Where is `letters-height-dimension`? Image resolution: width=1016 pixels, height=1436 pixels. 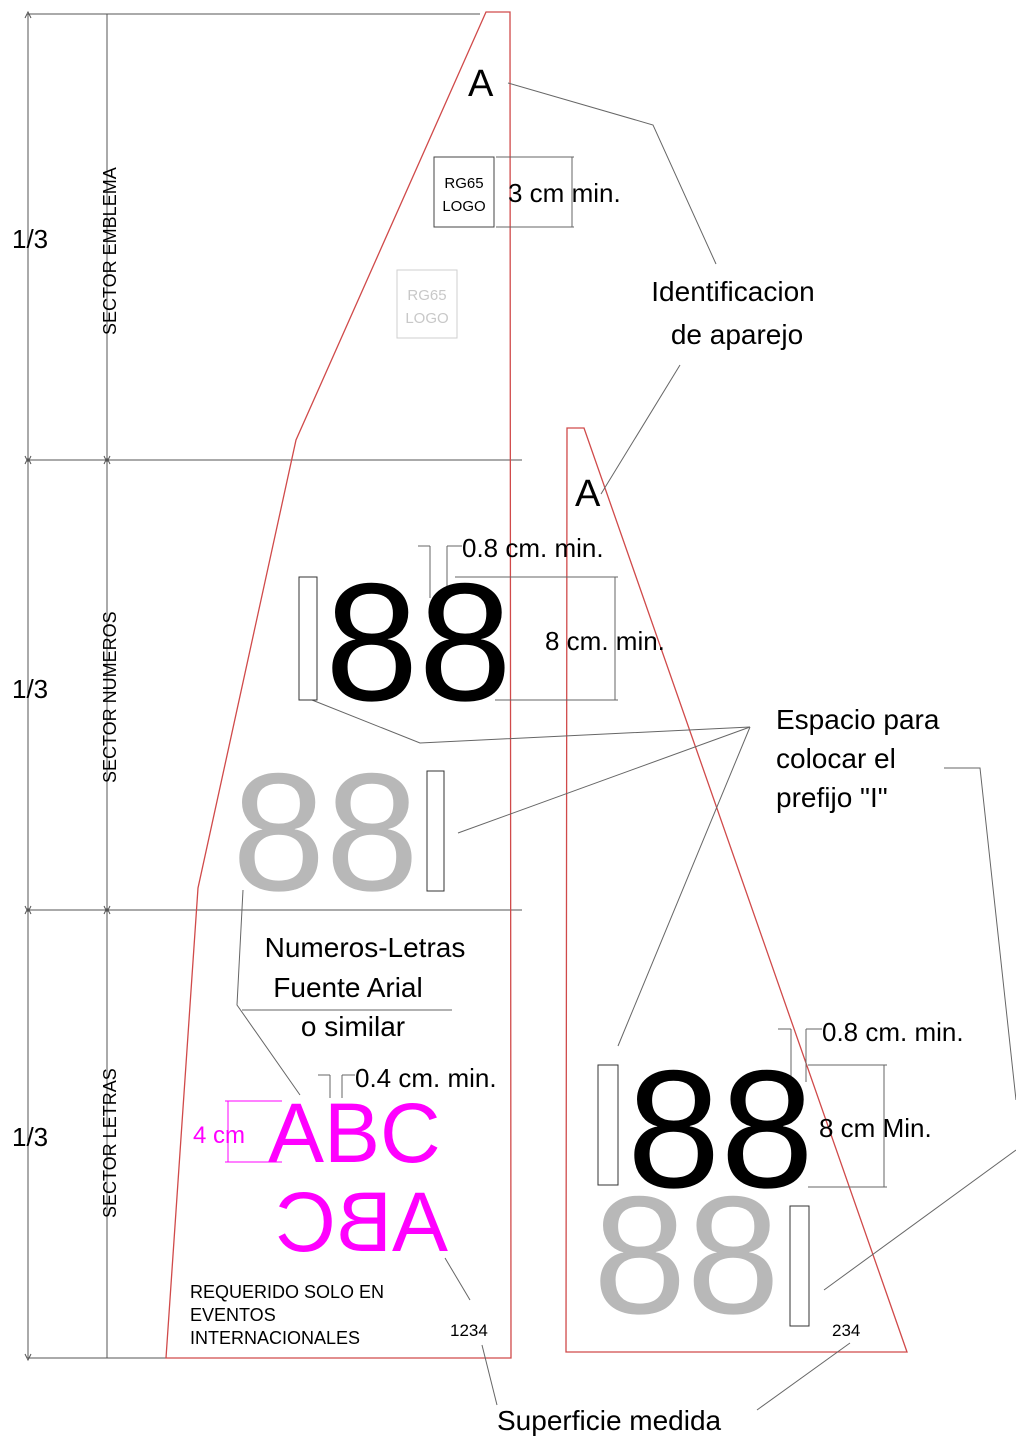
letters-height-dimension is located at coordinates (253, 1131).